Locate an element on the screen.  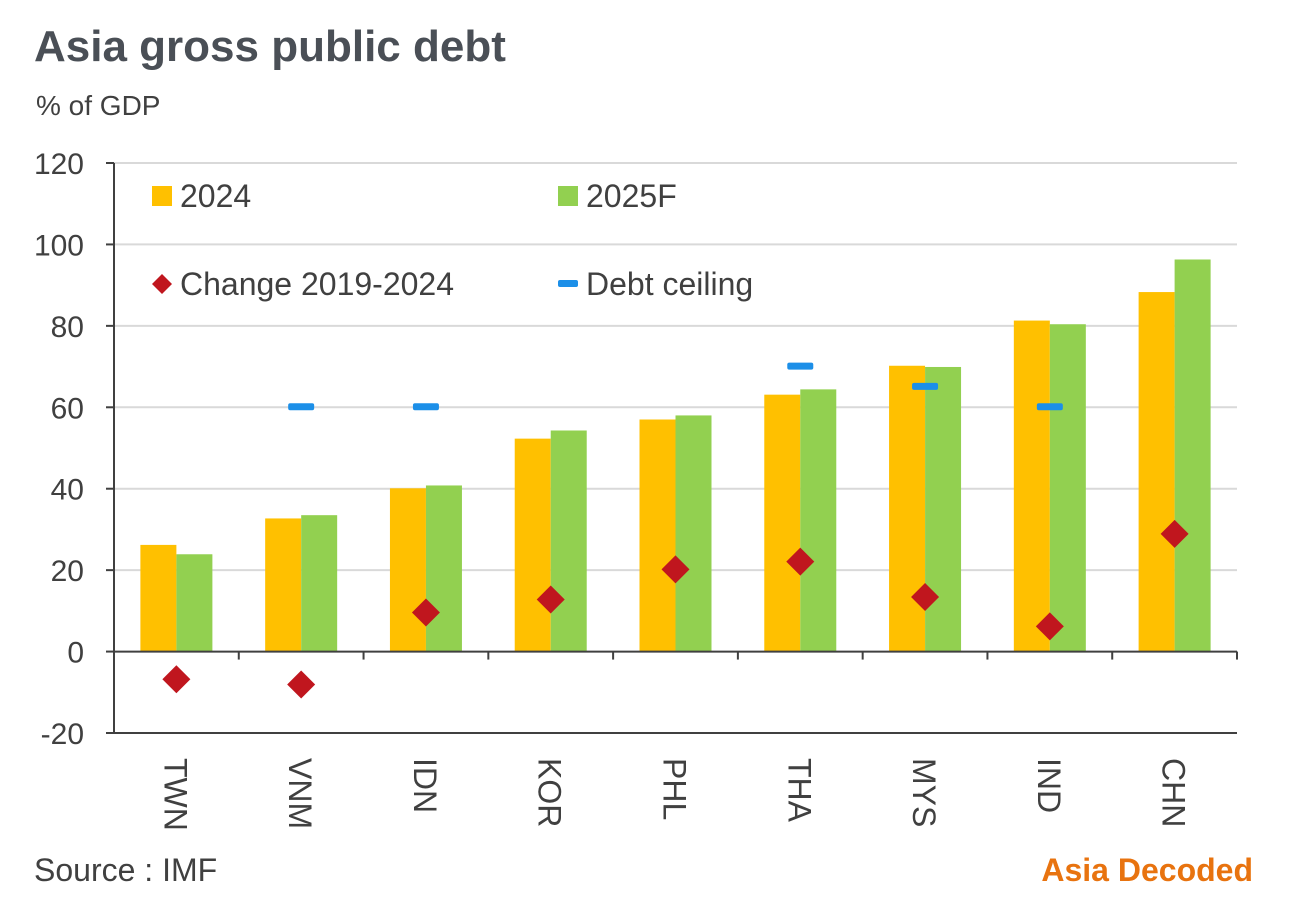
y-tick-label: 20 is located at coordinates (67, 571).